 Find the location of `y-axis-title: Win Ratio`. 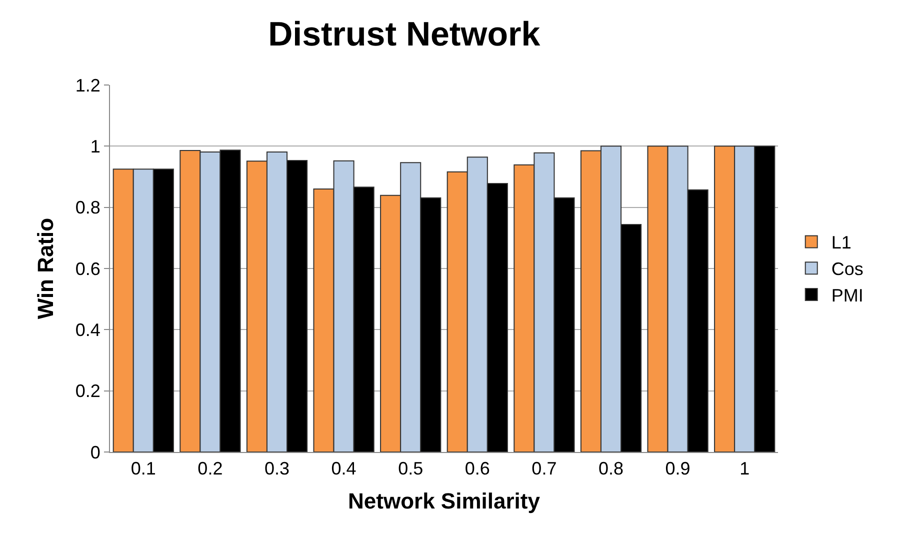

y-axis-title: Win Ratio is located at coordinates (45, 269).